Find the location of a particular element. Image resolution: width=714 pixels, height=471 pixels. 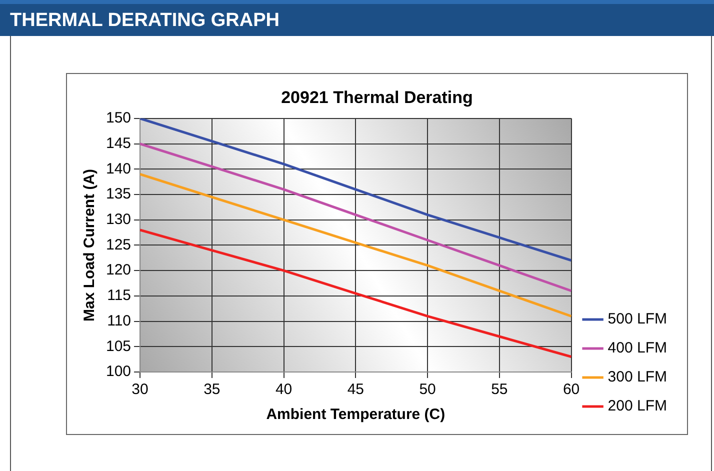

y-tick-label: 110 is located at coordinates (119, 321).